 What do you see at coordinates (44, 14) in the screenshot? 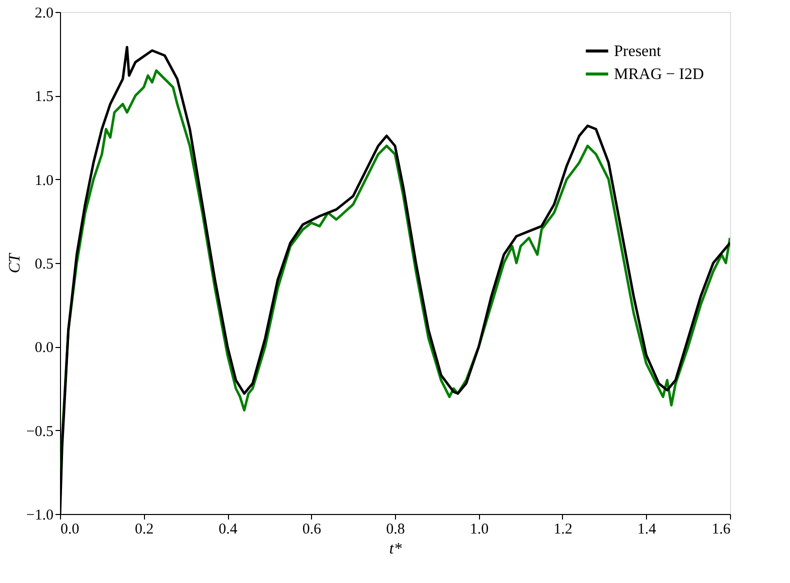
I see `y-tick-label: 2.0` at bounding box center [44, 14].